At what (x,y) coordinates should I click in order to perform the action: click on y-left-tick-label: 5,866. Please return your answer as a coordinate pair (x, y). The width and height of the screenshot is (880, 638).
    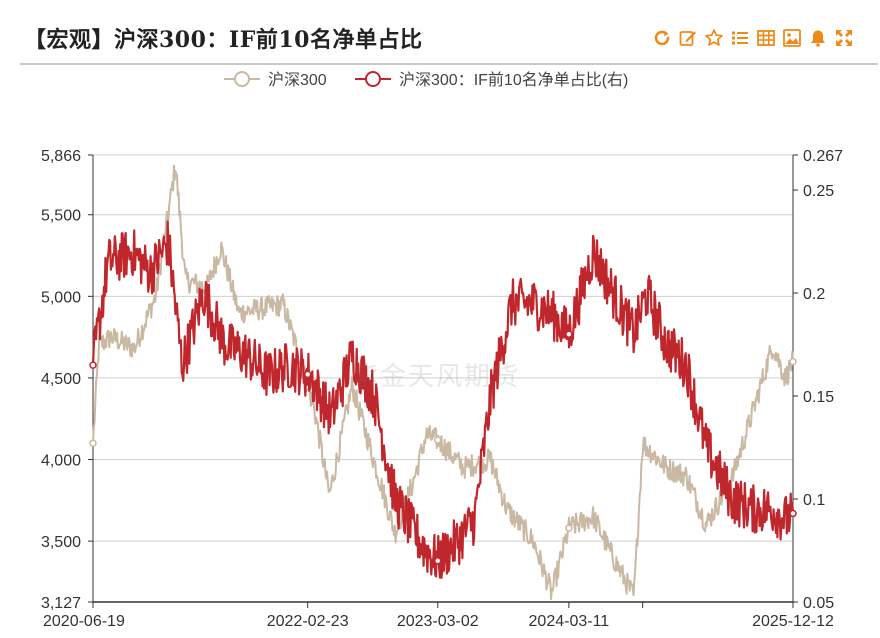
    Looking at the image, I should click on (61, 156).